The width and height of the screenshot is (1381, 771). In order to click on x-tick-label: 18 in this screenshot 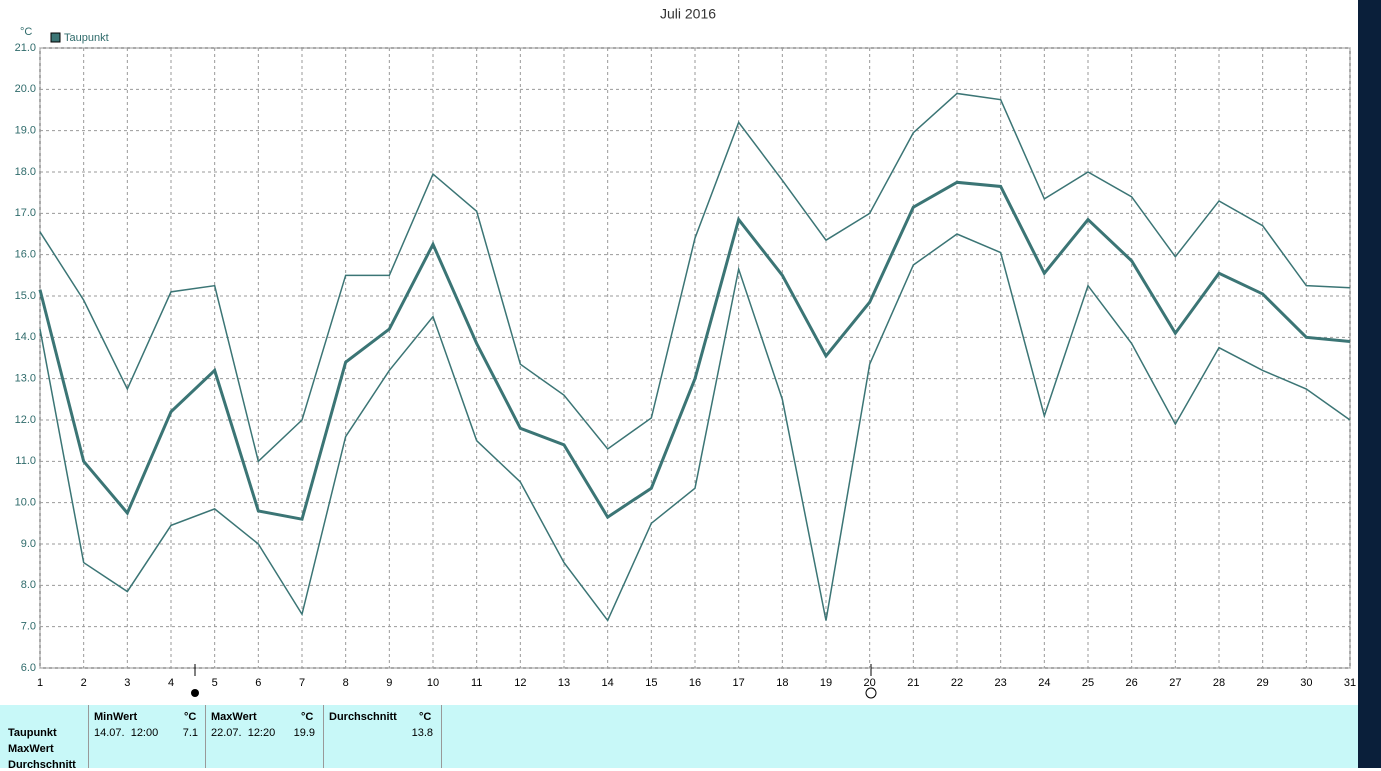, I will do `click(782, 683)`.